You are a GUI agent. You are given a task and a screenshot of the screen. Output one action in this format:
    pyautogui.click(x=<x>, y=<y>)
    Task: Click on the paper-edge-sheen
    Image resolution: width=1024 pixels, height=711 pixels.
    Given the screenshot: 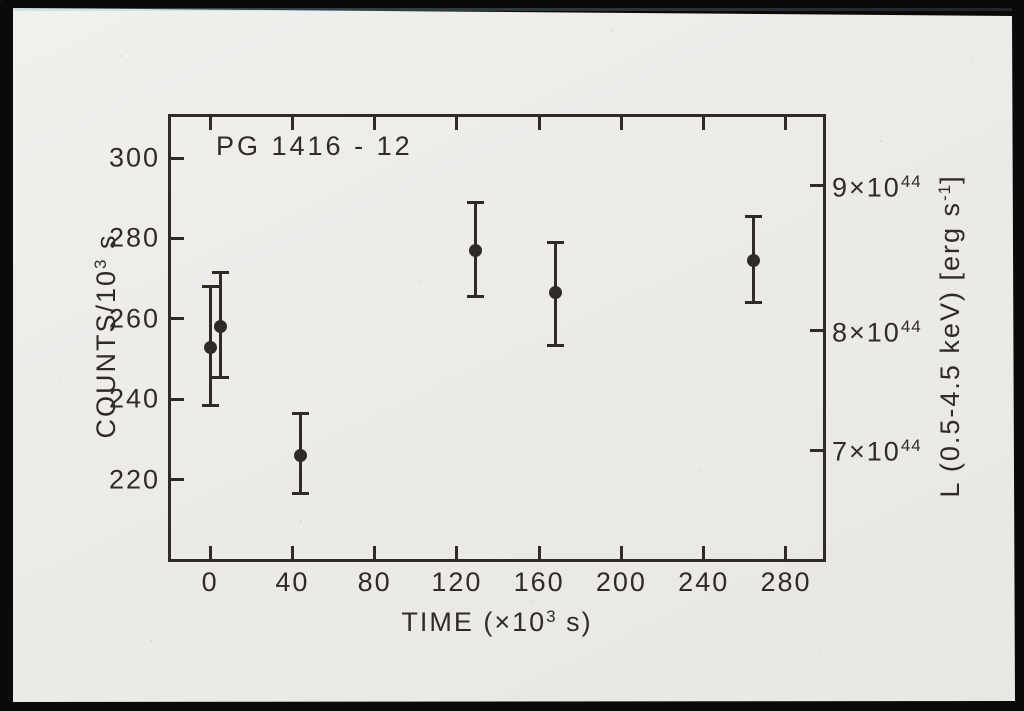 What is the action you would take?
    pyautogui.click(x=512, y=9)
    